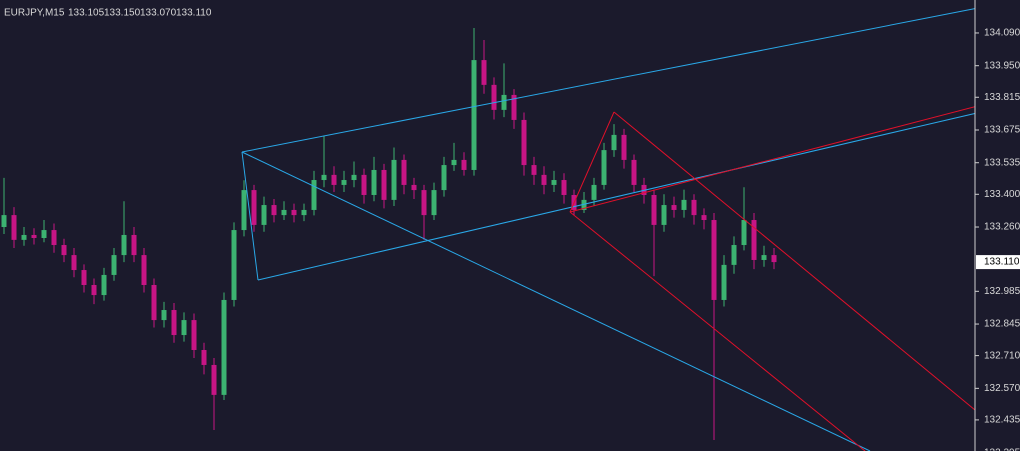 The width and height of the screenshot is (1020, 451). What do you see at coordinates (34, 13) in the screenshot?
I see `symbol: EURJPY,M15` at bounding box center [34, 13].